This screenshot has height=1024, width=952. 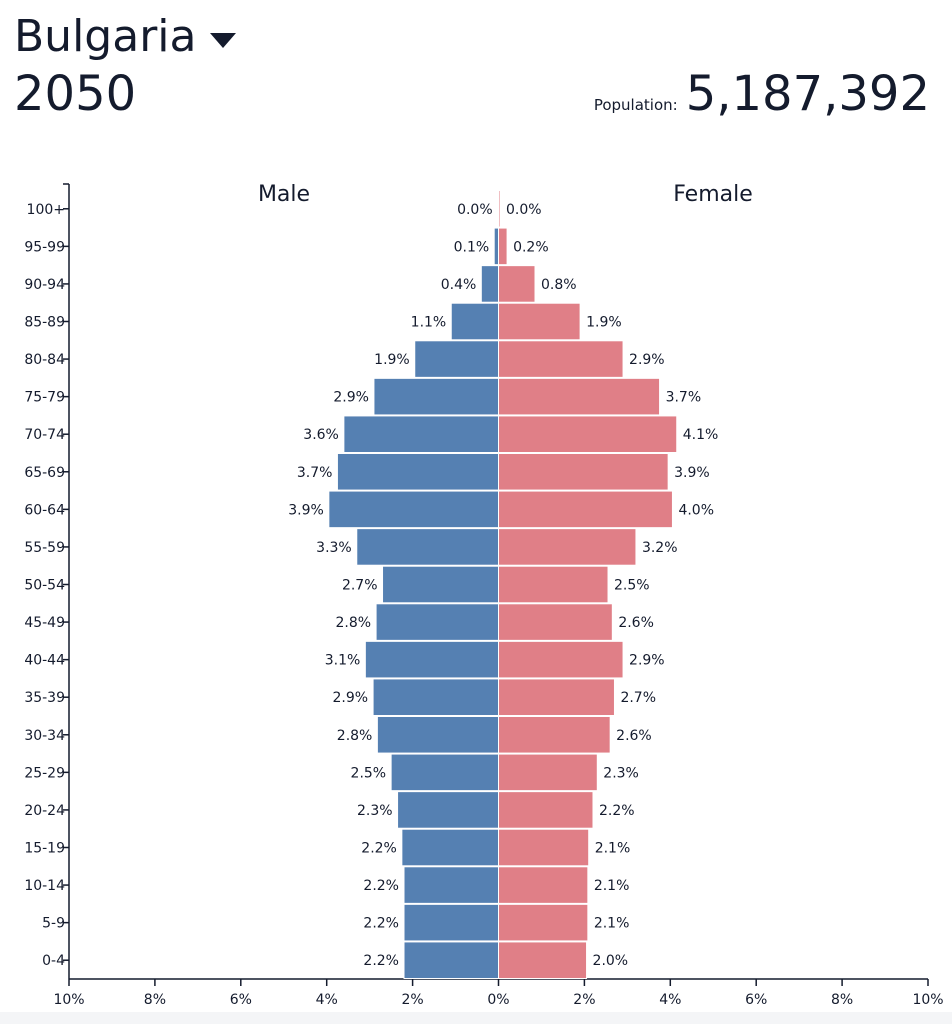 What do you see at coordinates (44, 285) in the screenshot?
I see `age-group-label: 90-94` at bounding box center [44, 285].